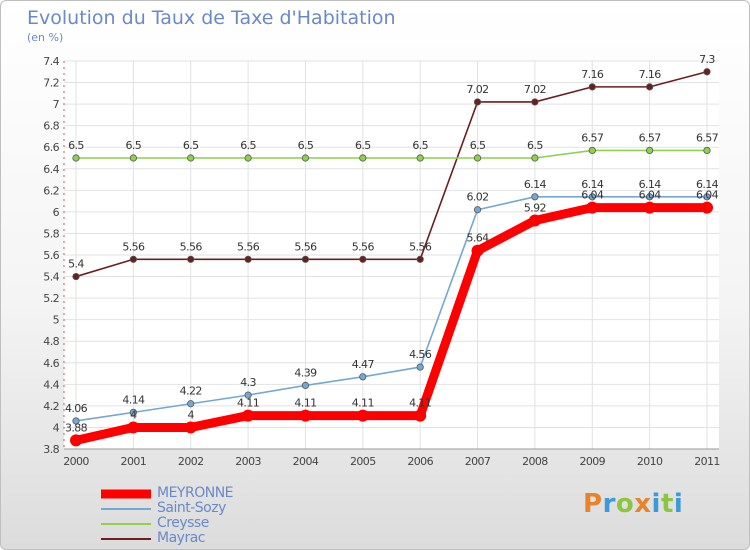 The image size is (750, 550). What do you see at coordinates (51, 384) in the screenshot?
I see `y-tick-label: 4.4` at bounding box center [51, 384].